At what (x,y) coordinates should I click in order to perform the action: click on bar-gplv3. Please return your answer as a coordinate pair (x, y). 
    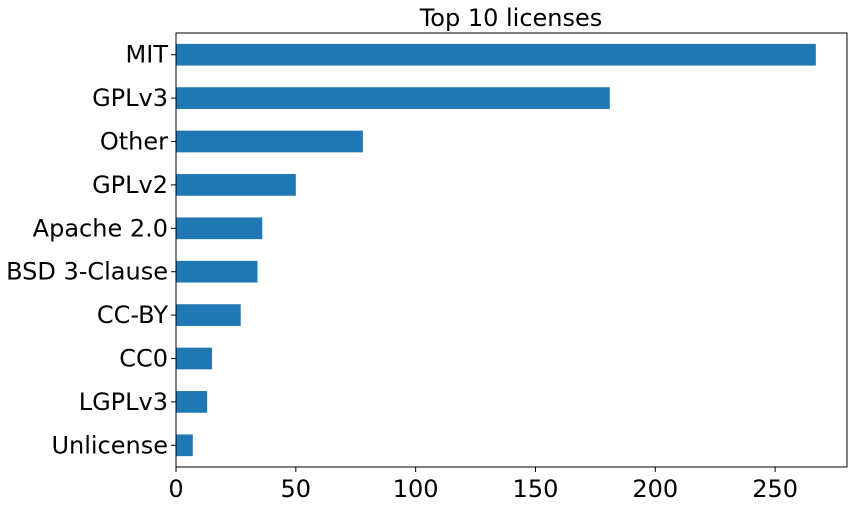
    Looking at the image, I should click on (393, 98).